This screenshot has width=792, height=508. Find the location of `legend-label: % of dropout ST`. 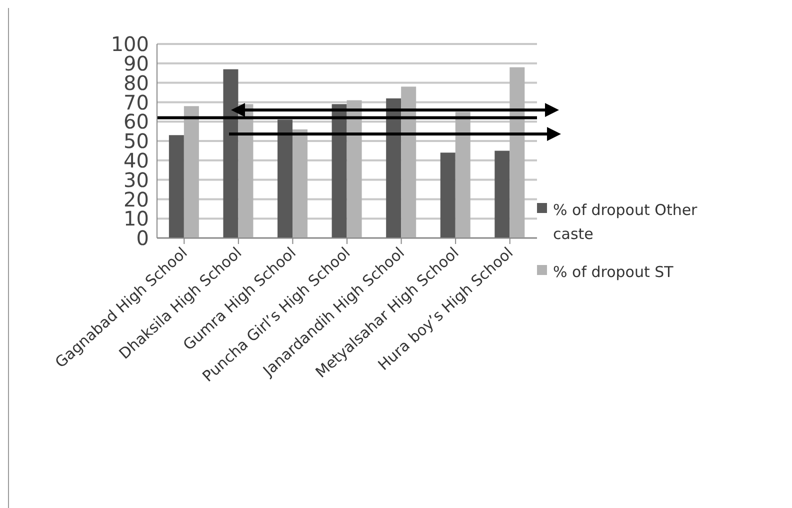

legend-label: % of dropout ST is located at coordinates (613, 272).